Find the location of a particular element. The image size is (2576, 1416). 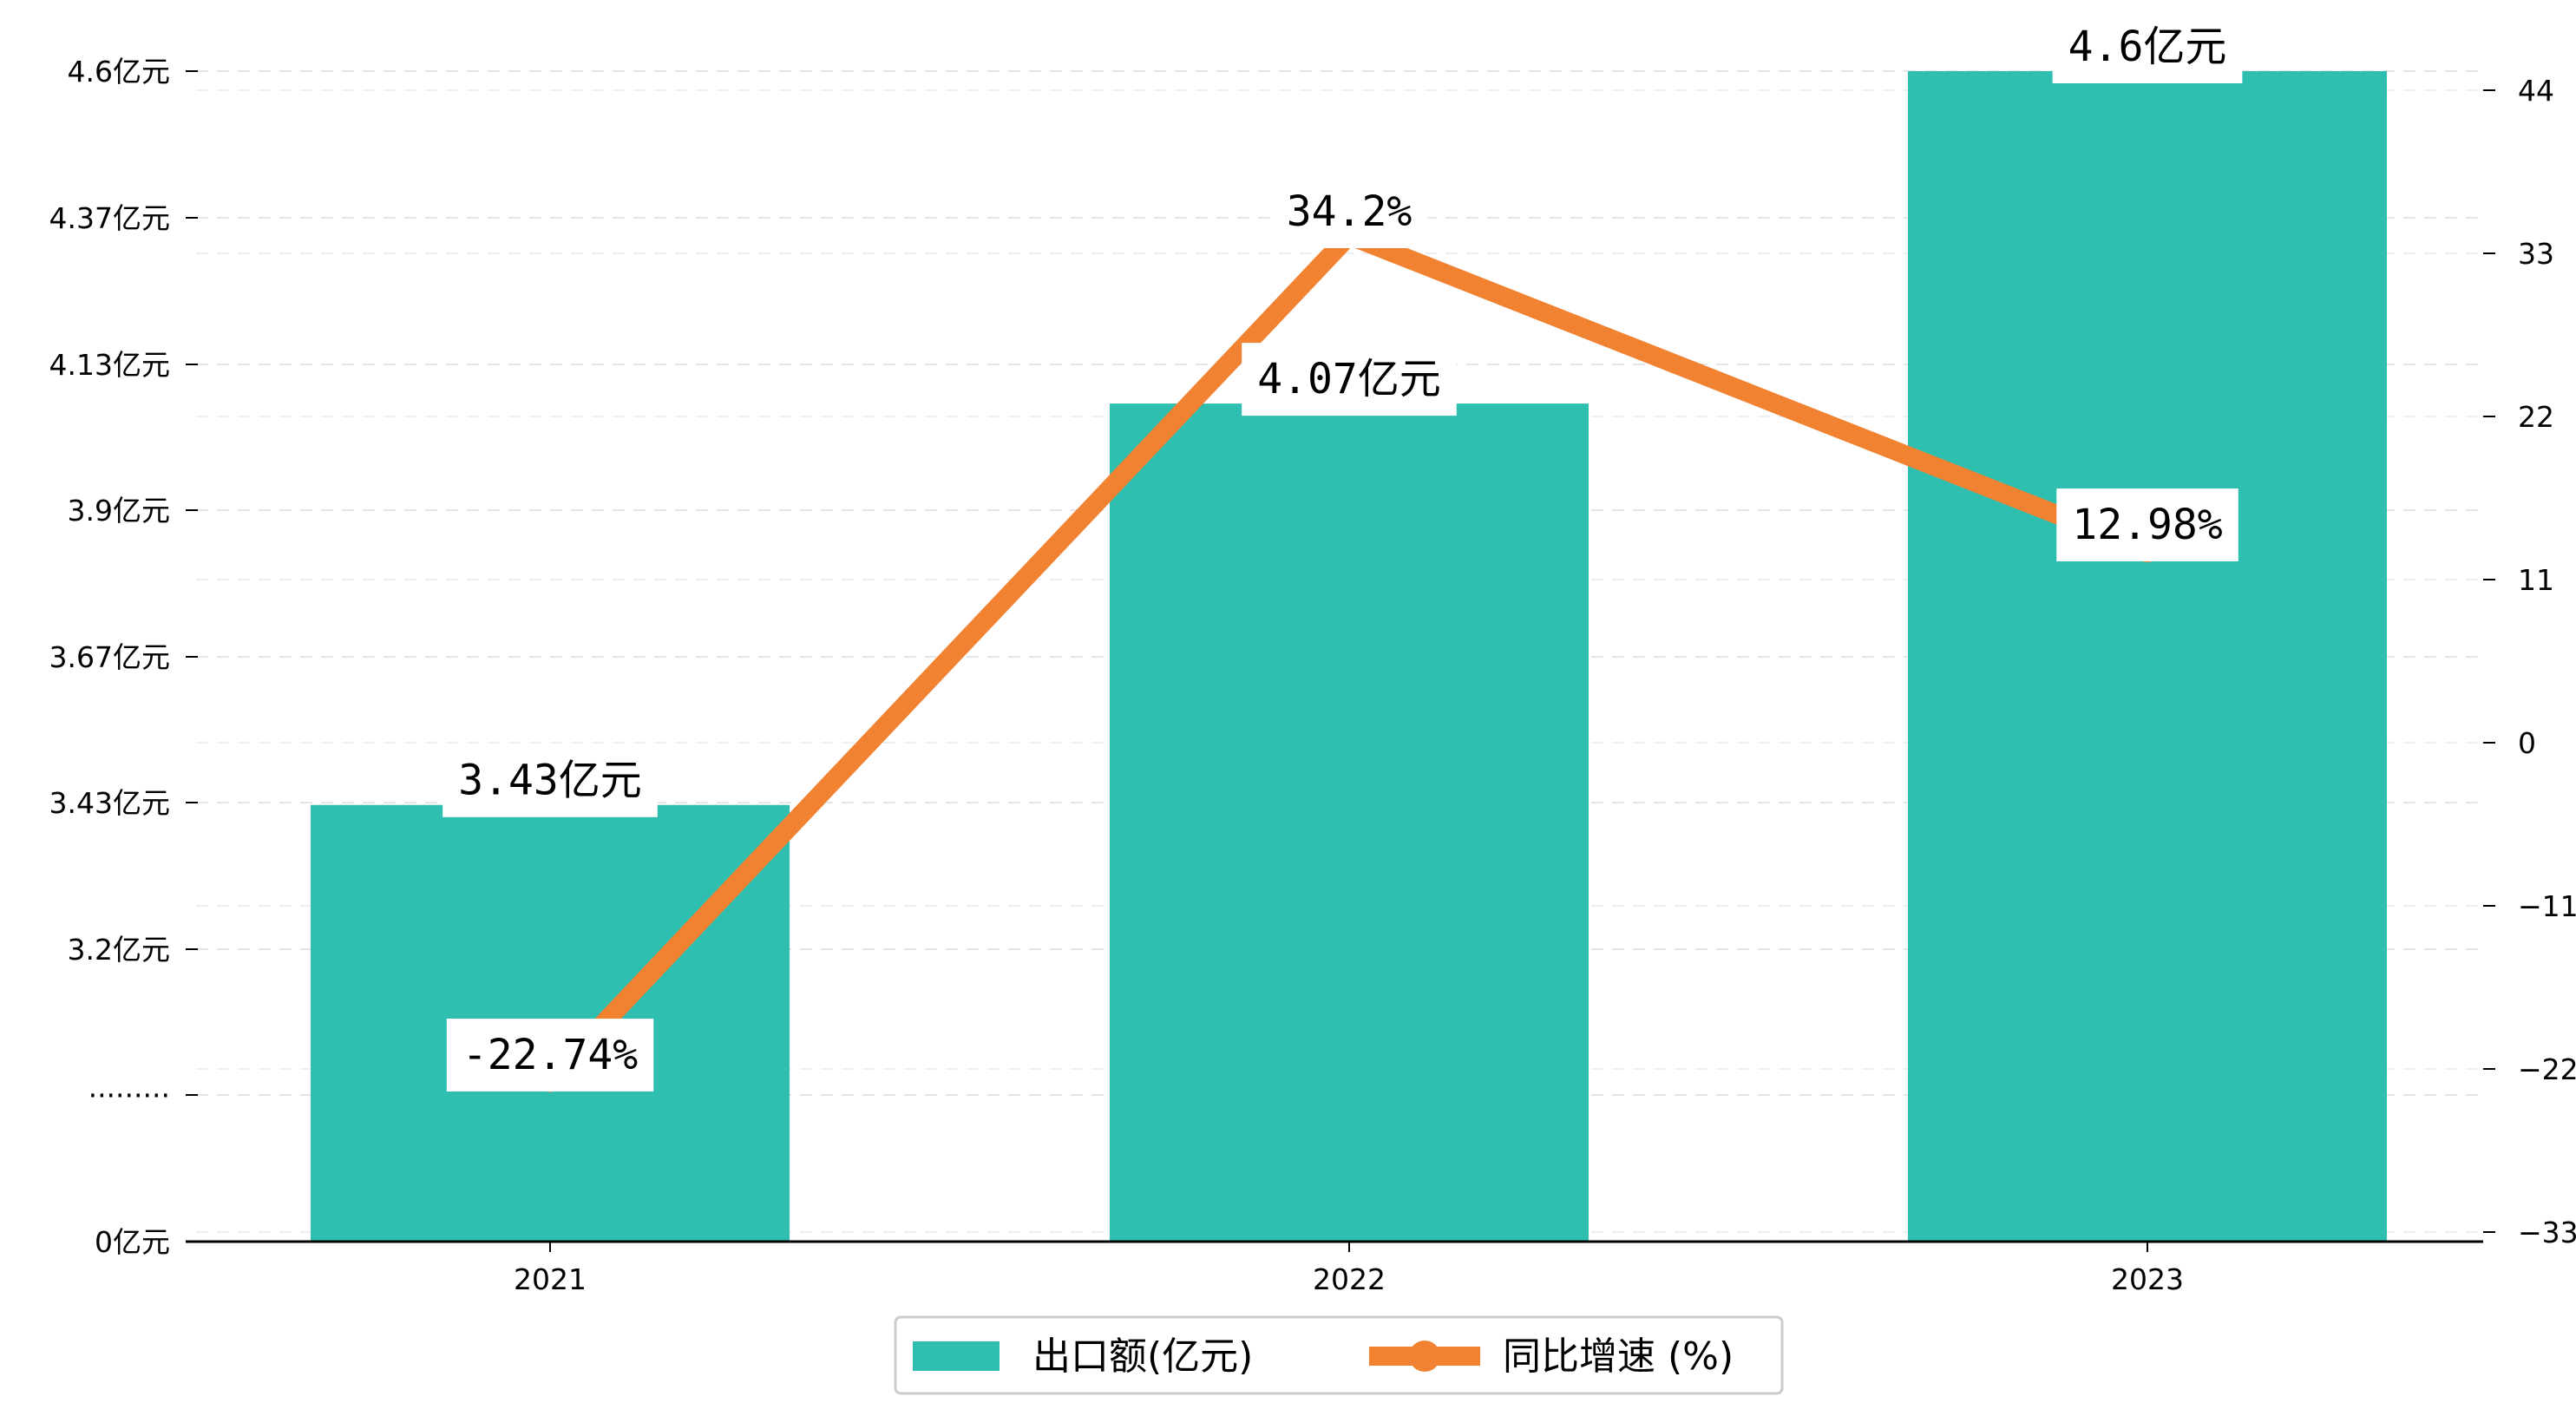

y-right-tick-label: 44 is located at coordinates (2536, 91).